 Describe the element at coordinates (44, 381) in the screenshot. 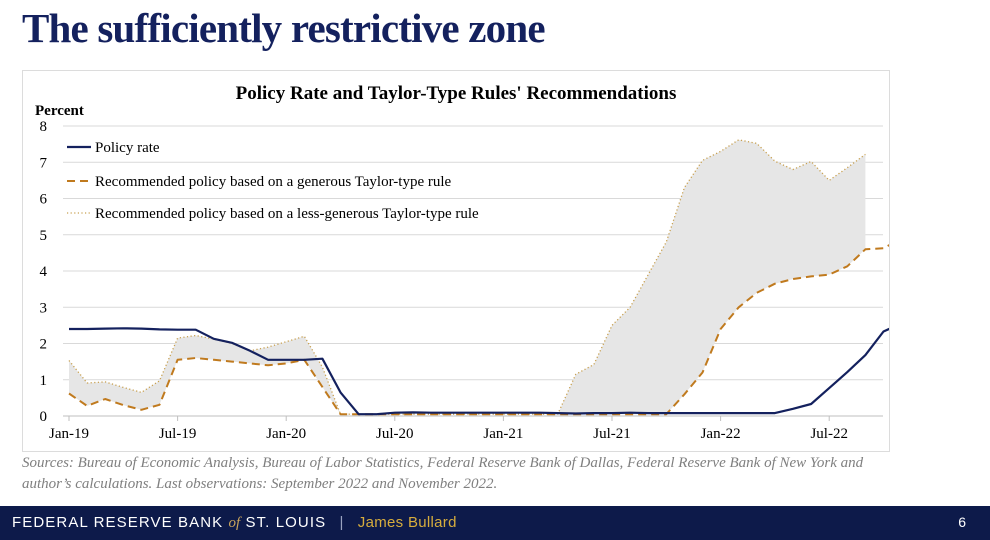

I see `y-tick-label: 1` at that location.